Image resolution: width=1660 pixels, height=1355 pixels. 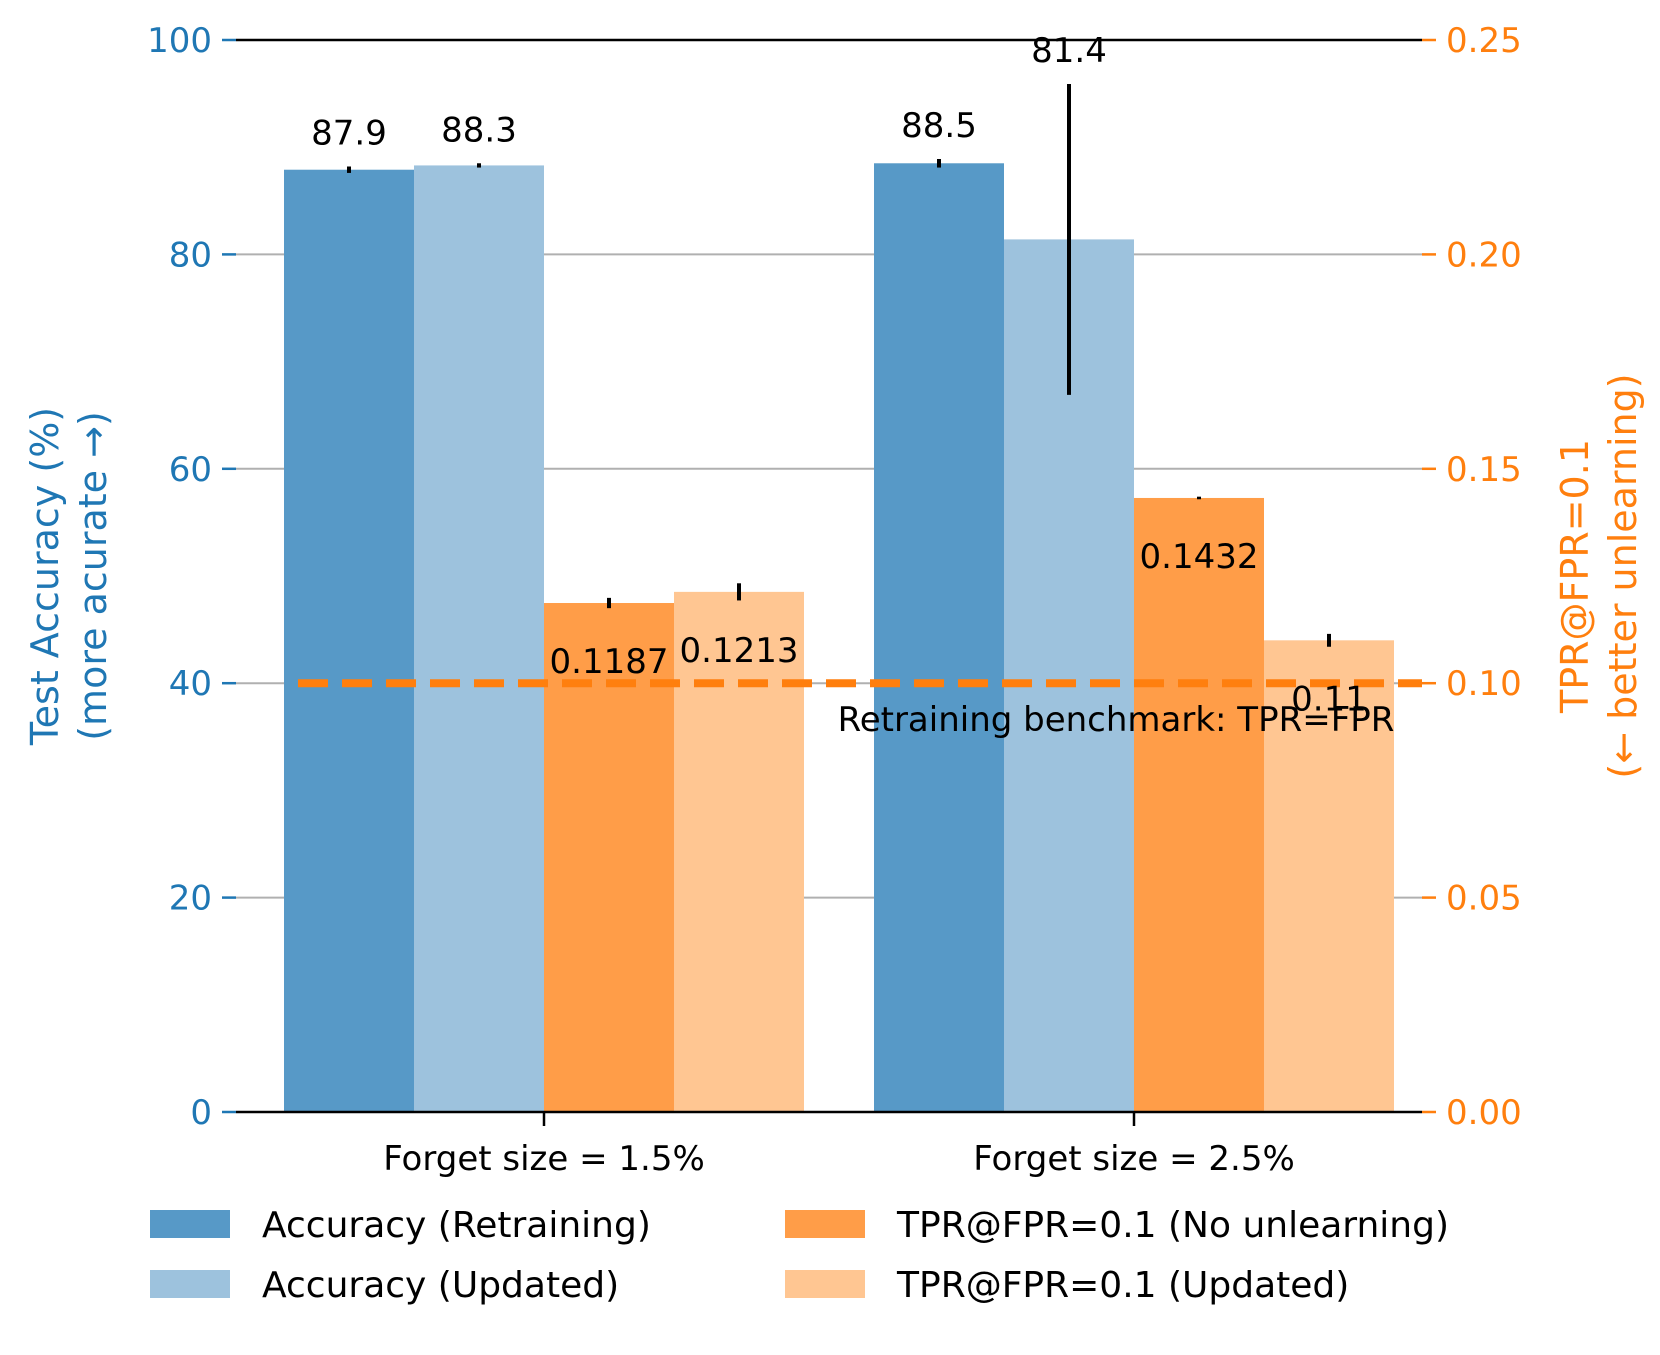 What do you see at coordinates (1069, 51) in the screenshot?
I see `data-label: 81.4` at bounding box center [1069, 51].